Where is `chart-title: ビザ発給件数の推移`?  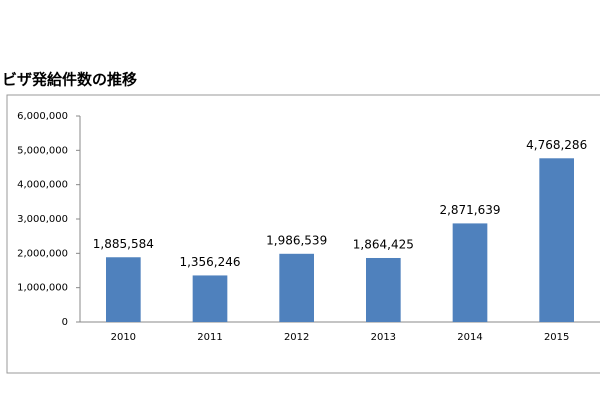
chart-title: ビザ発給件数の推移 is located at coordinates (69, 80).